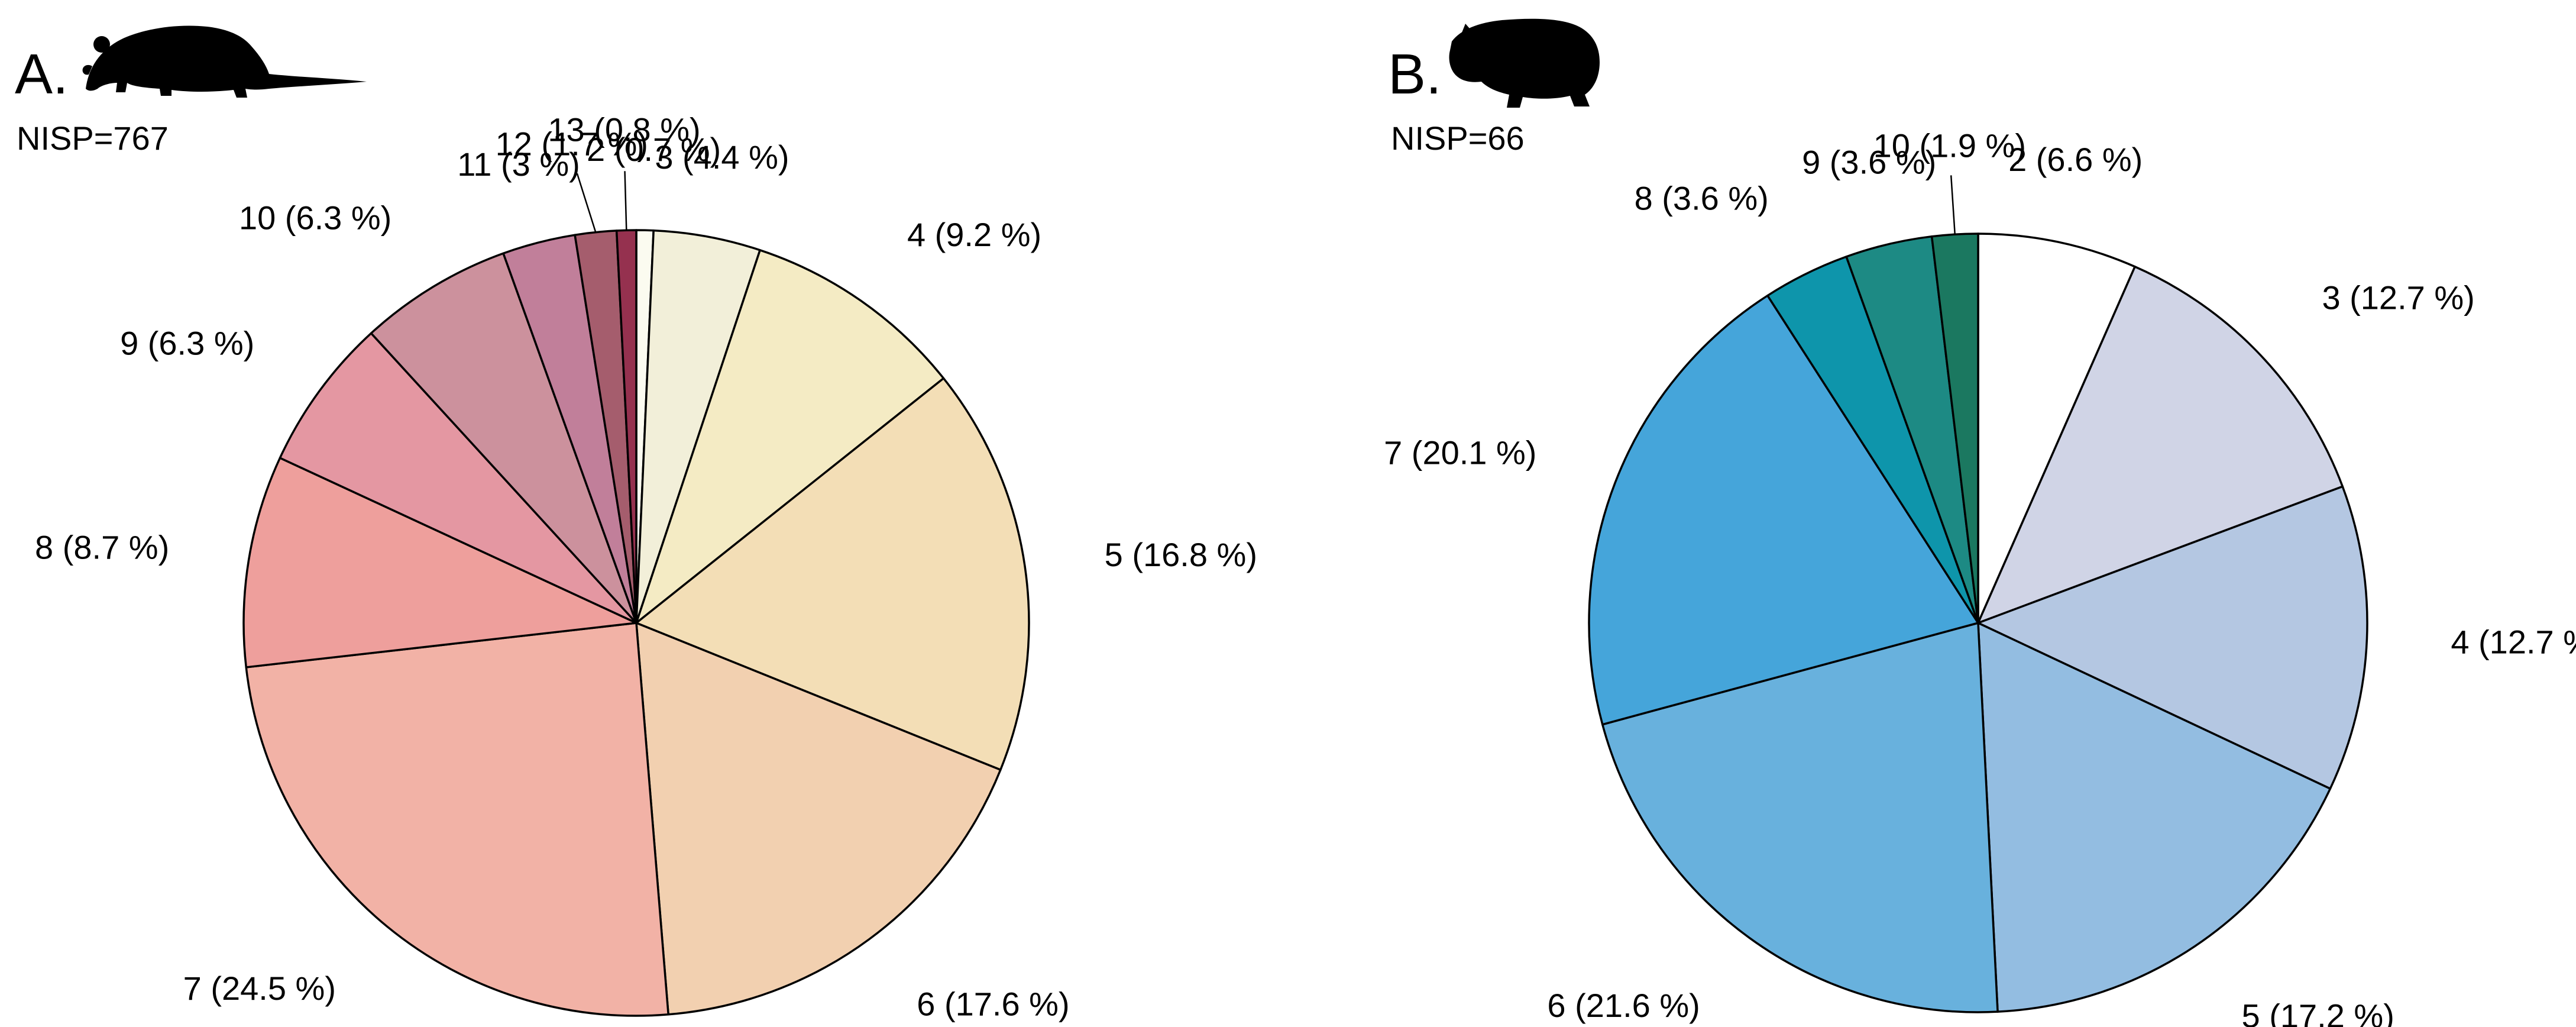 This screenshot has height=1027, width=2576. I want to click on slice-label-2: 2 (0.7 %), so click(654, 149).